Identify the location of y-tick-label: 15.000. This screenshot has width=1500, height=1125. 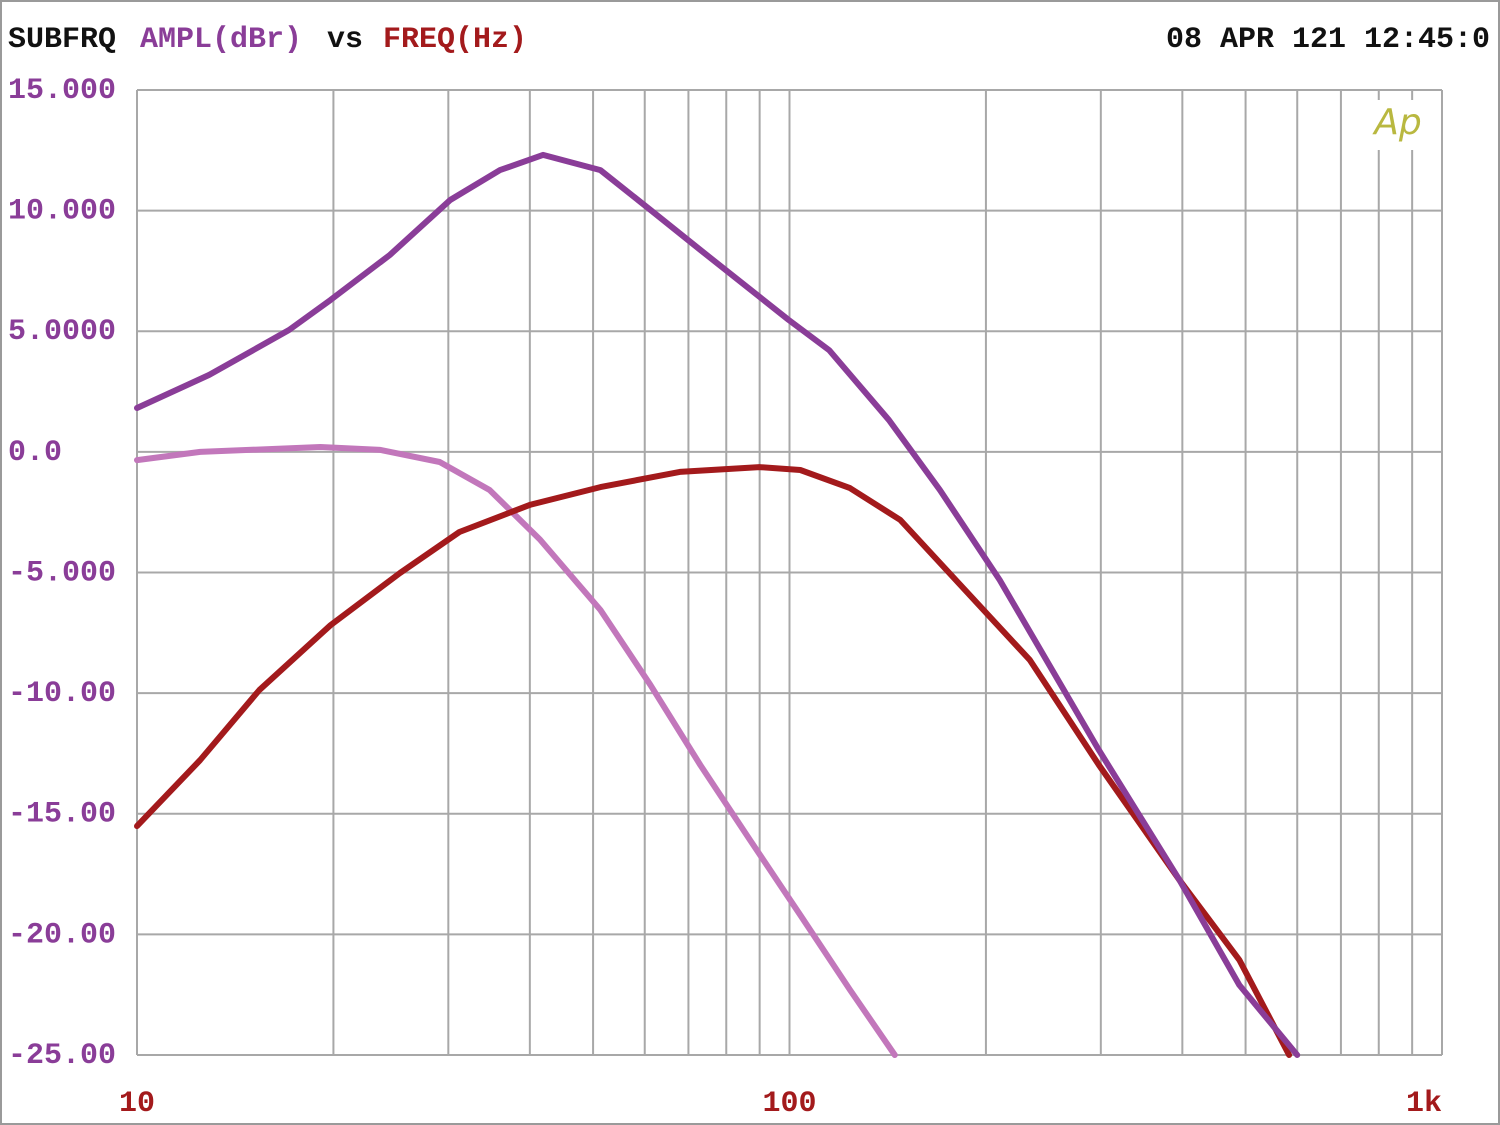
(62, 91).